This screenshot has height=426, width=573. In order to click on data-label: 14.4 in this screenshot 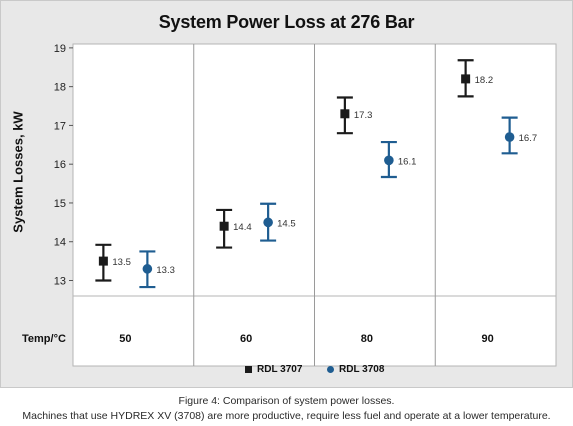, I will do `click(242, 227)`.